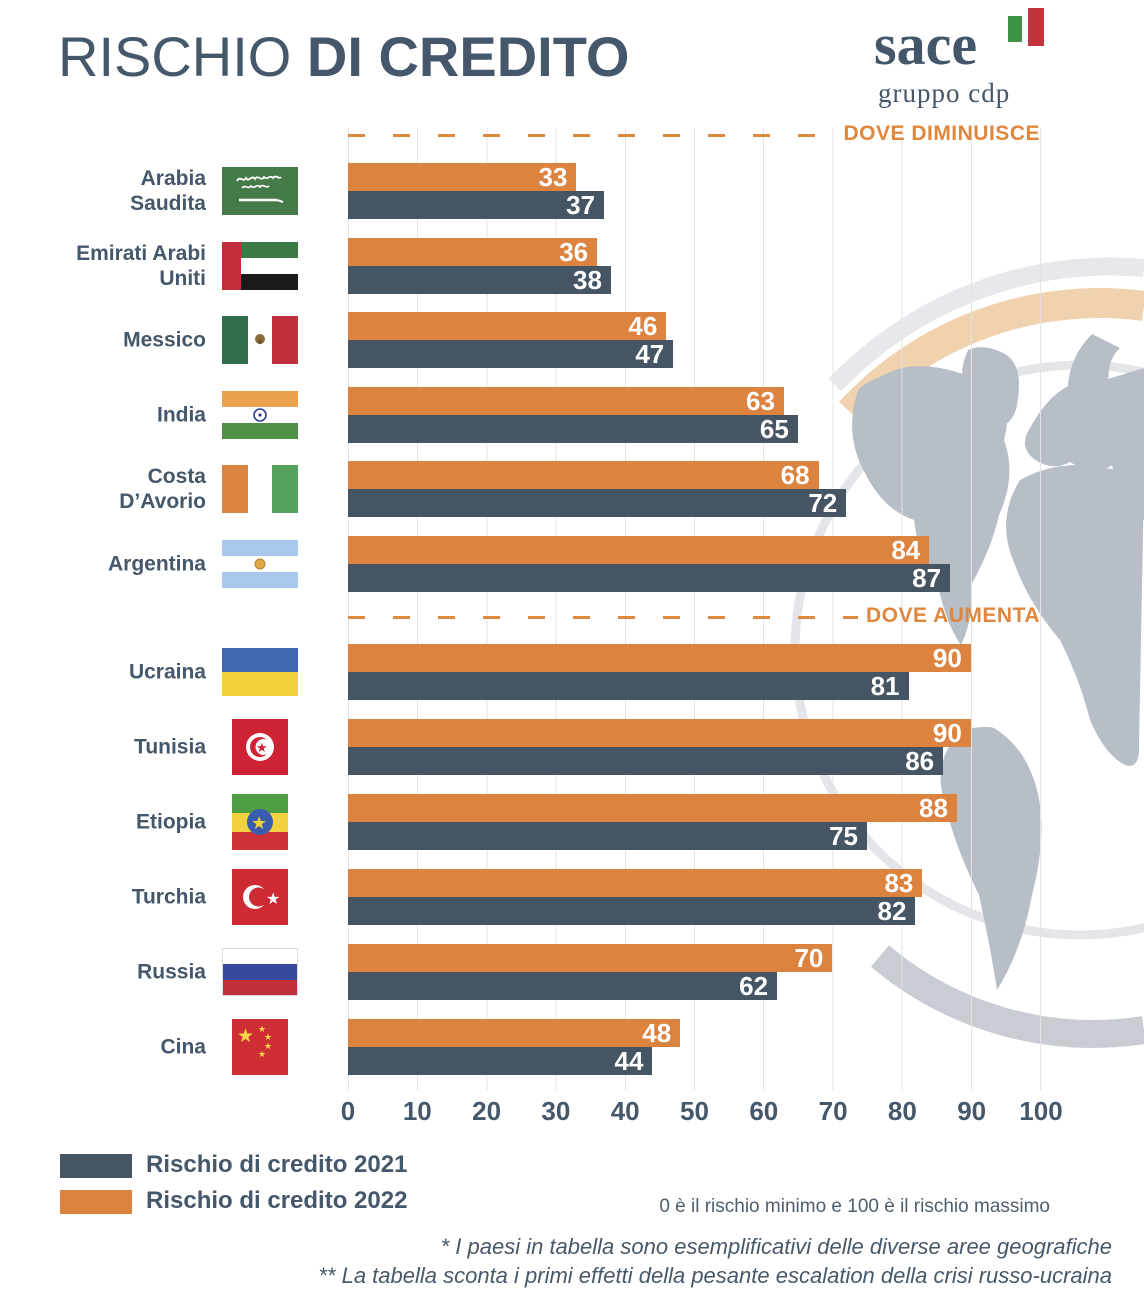 The width and height of the screenshot is (1144, 1304). Describe the element at coordinates (920, 761) in the screenshot. I see `bar-value-2021: 86` at that location.